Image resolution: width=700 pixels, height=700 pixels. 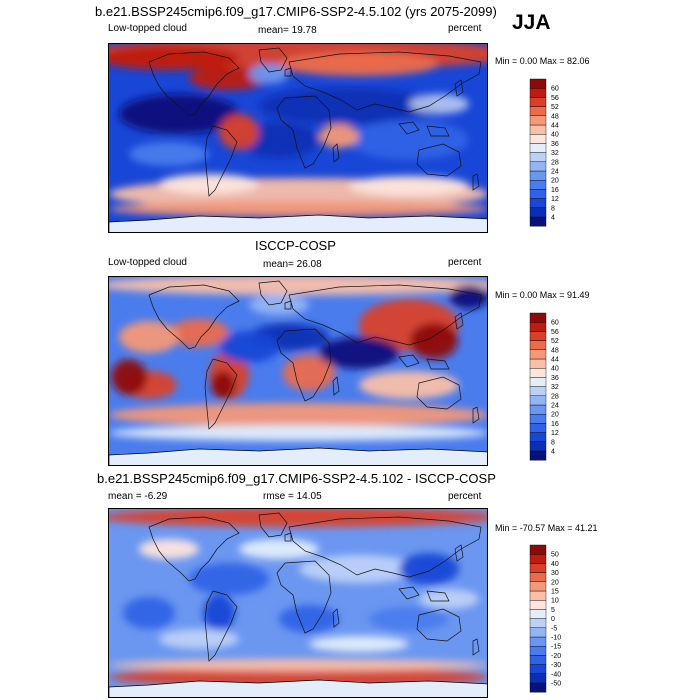 What do you see at coordinates (292, 496) in the screenshot?
I see `panel3-rmse: rmse = 14.05` at bounding box center [292, 496].